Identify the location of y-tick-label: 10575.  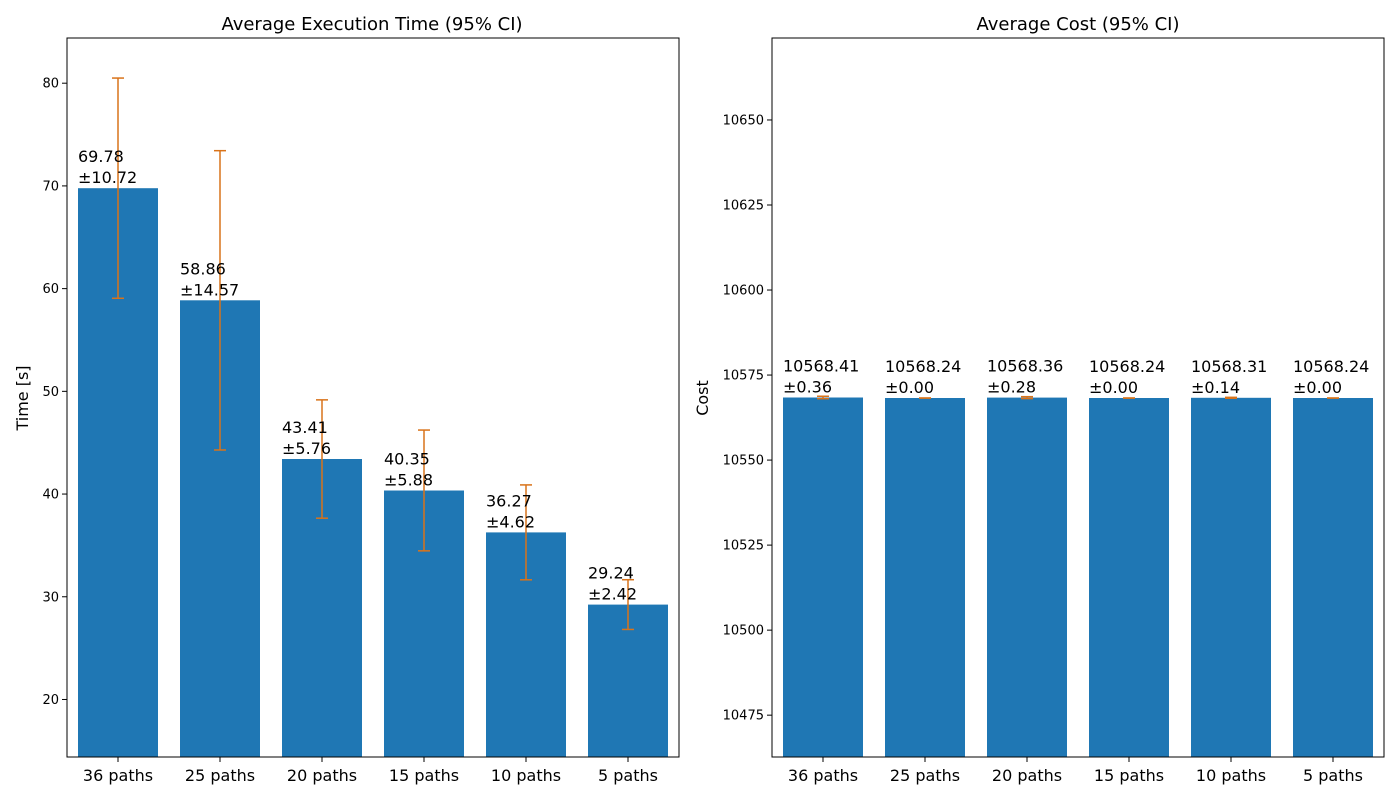
(743, 376).